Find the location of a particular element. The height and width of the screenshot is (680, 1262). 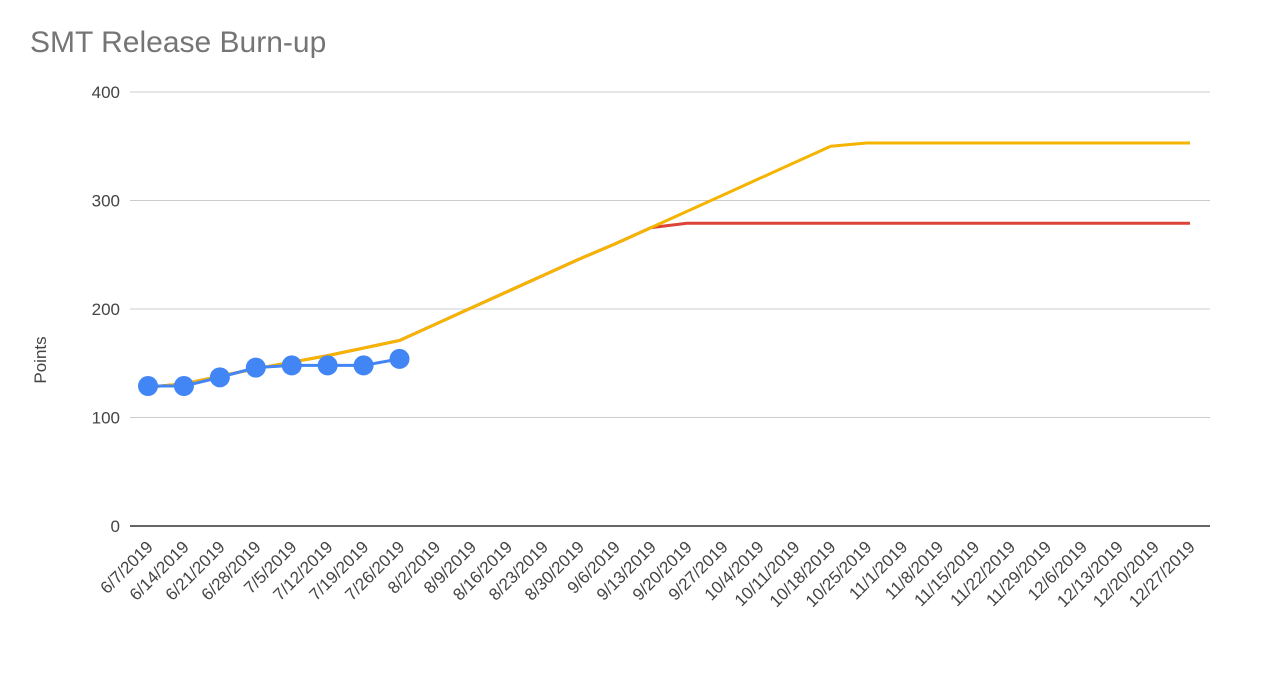

y-axis-title: Points is located at coordinates (40, 359).